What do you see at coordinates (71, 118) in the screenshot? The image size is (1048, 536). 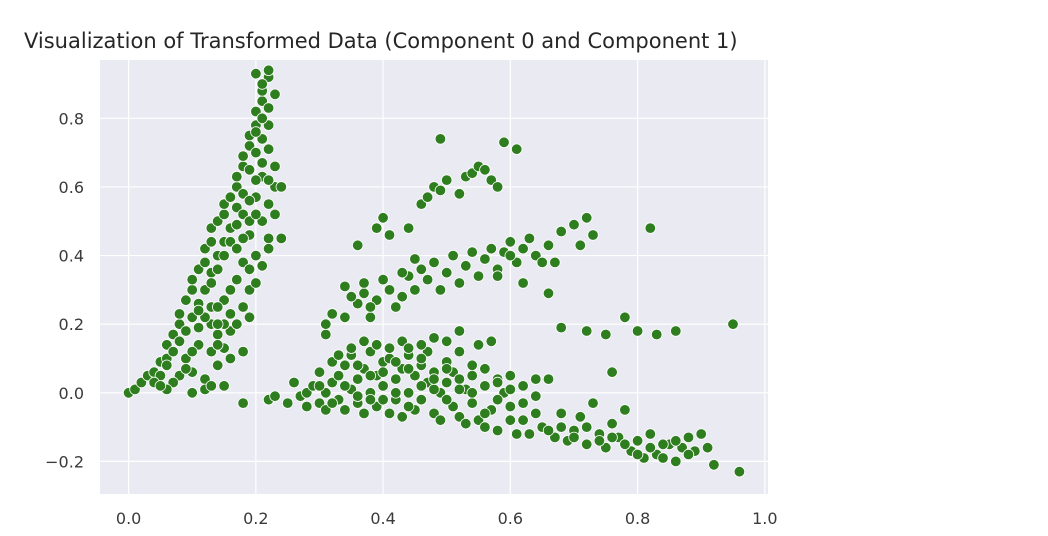 I see `y-tick-label: 0.8` at bounding box center [71, 118].